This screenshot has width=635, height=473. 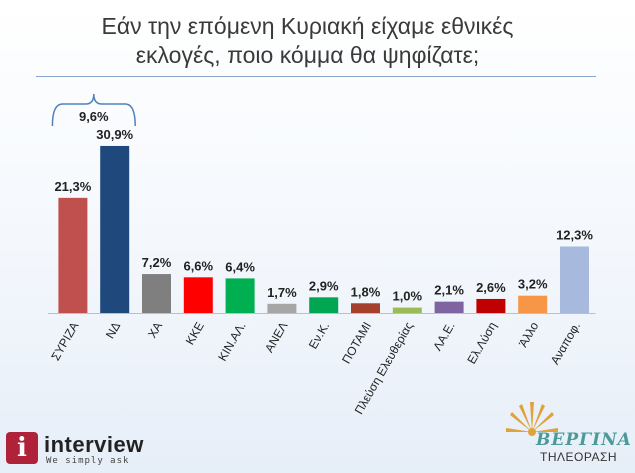 I want to click on gap-bracket, so click(x=93, y=110).